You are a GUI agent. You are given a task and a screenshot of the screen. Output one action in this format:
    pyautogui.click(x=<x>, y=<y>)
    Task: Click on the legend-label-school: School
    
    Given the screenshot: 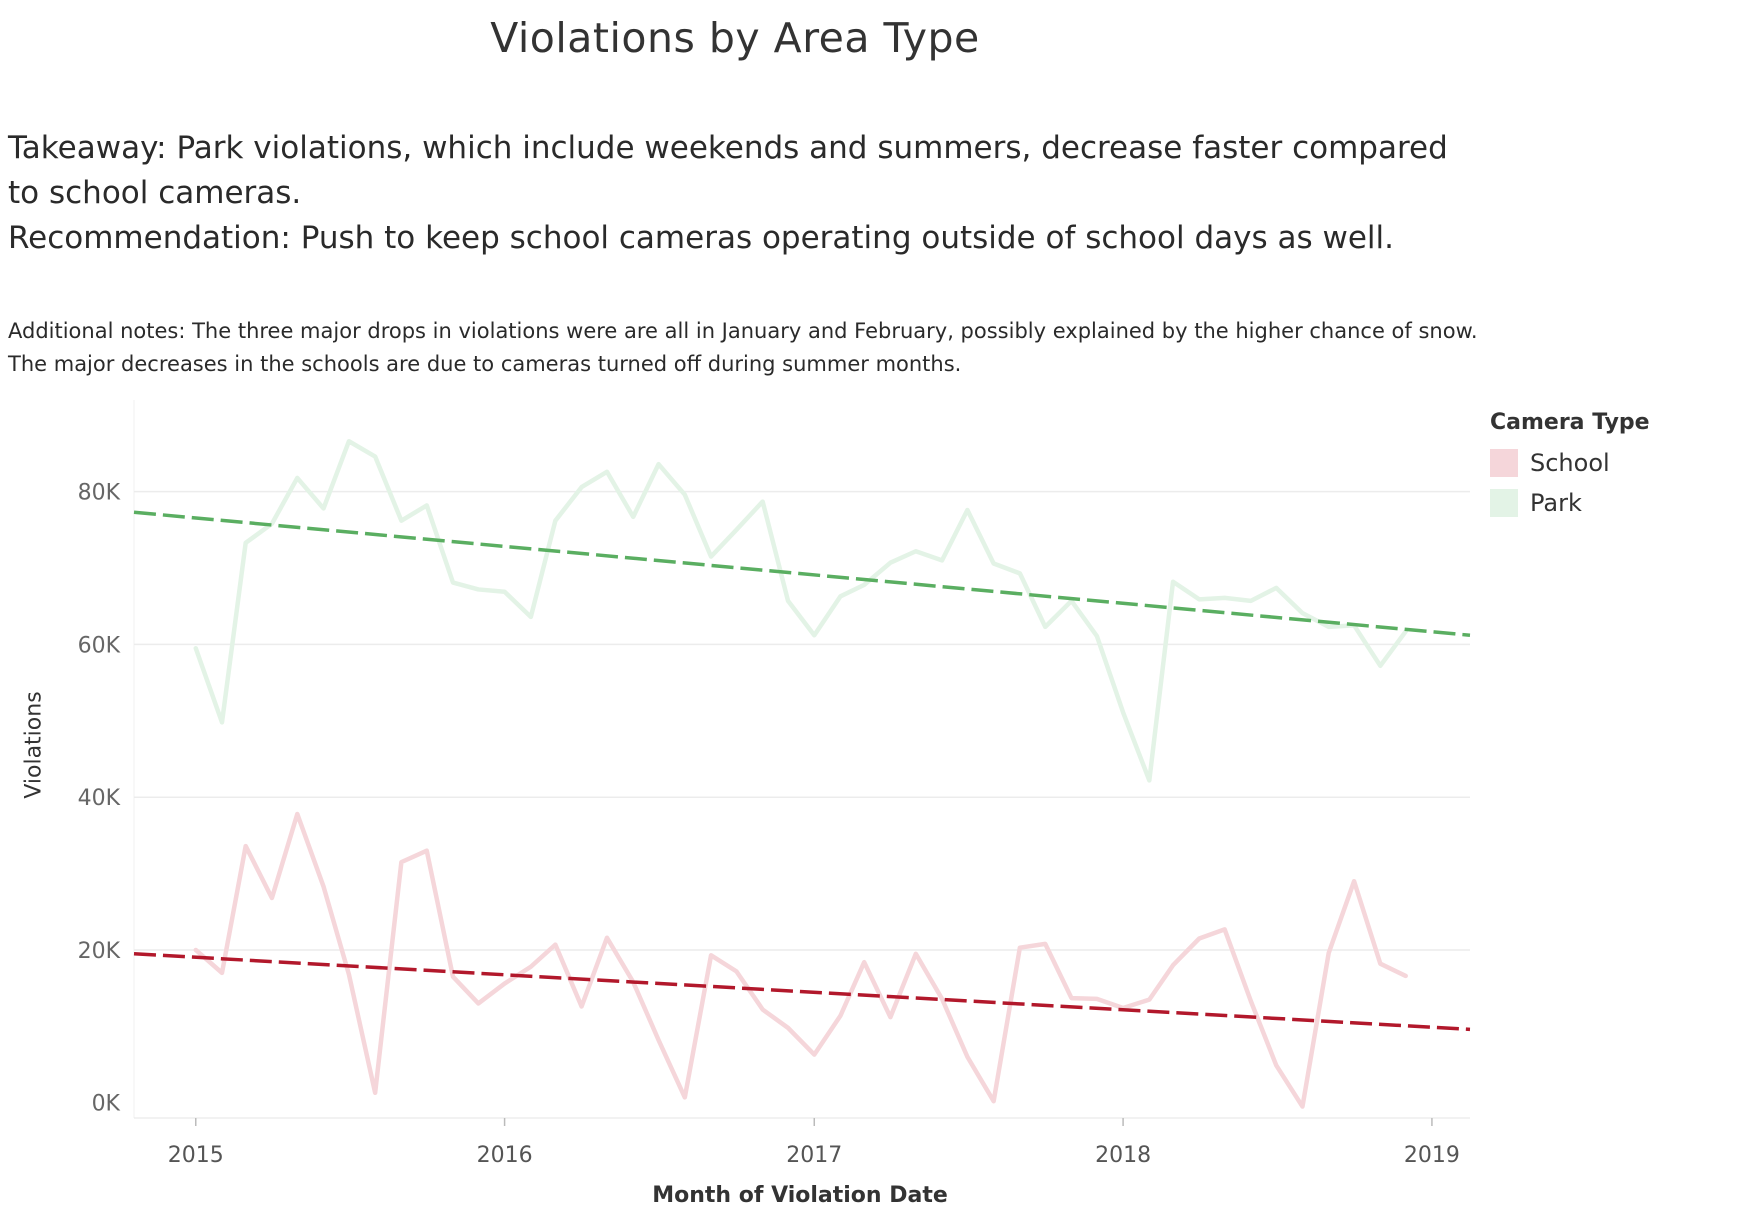 What is the action you would take?
    pyautogui.click(x=1570, y=463)
    